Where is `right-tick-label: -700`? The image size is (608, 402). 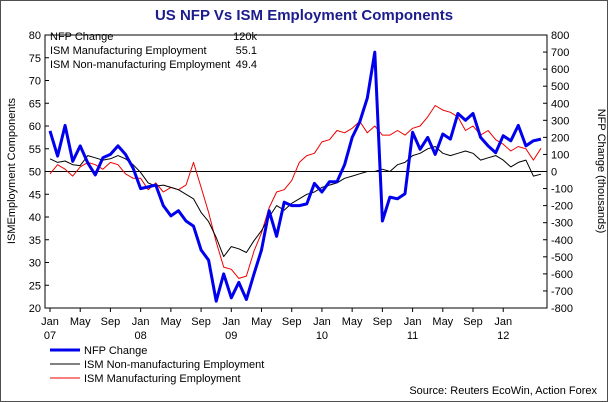
right-tick-label: -700 is located at coordinates (562, 292).